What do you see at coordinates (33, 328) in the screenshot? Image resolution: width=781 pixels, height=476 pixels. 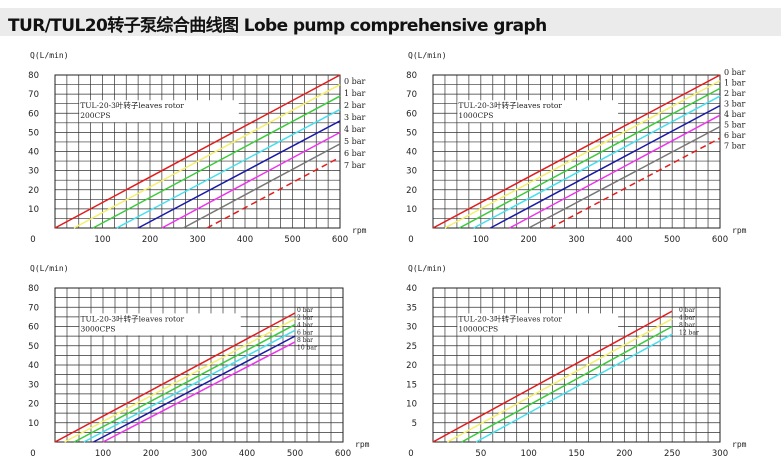 I see `y-tick-label: 60` at bounding box center [33, 328].